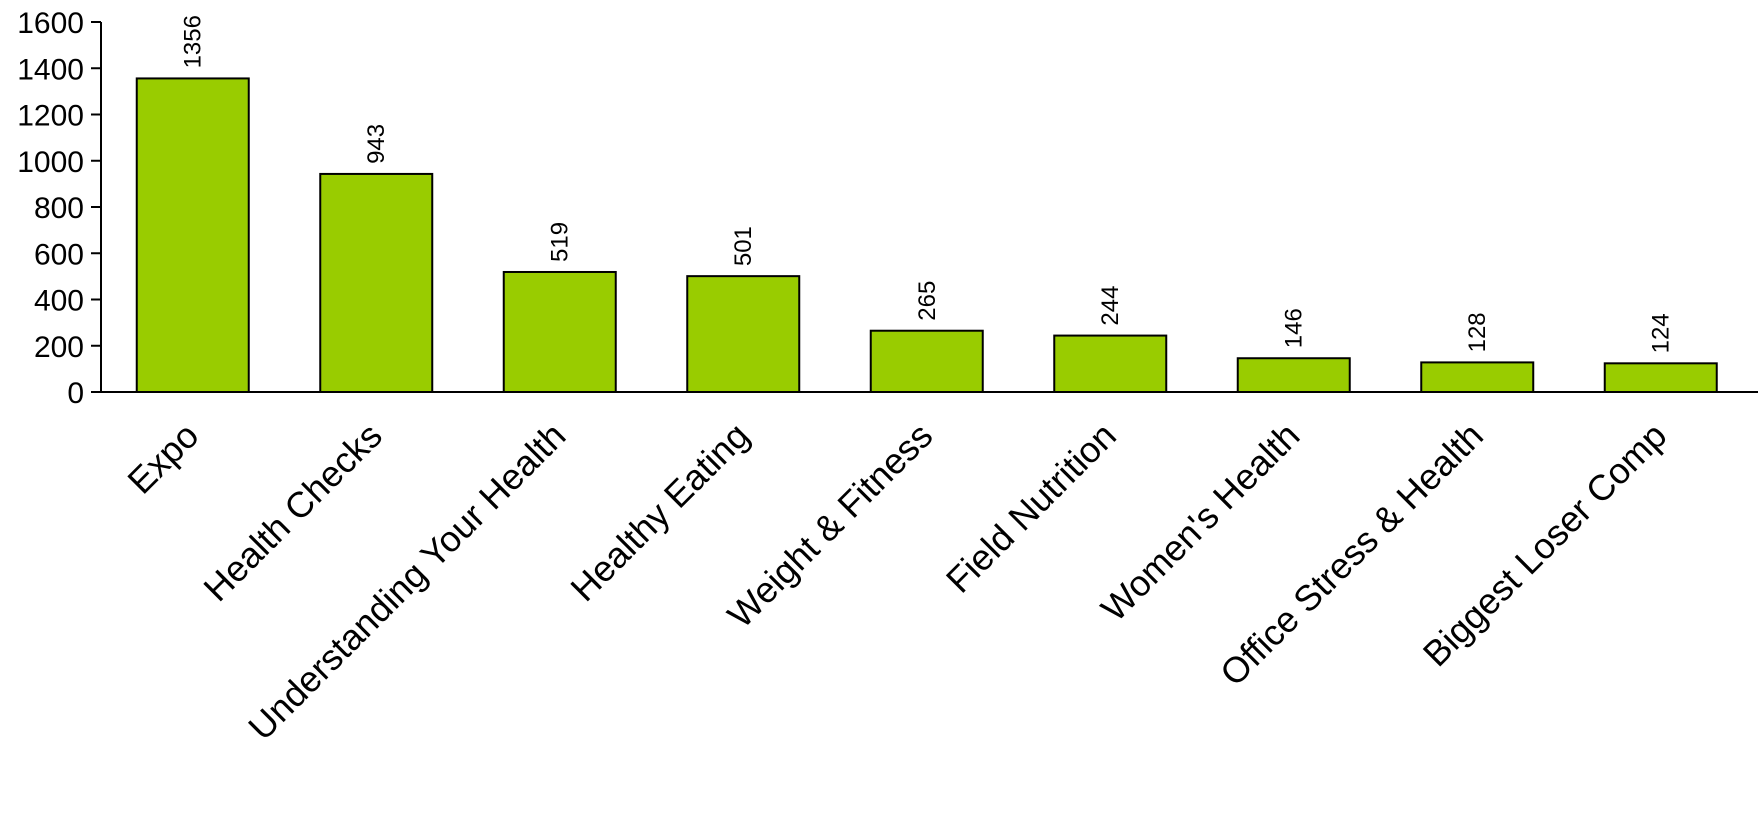  What do you see at coordinates (1110, 306) in the screenshot?
I see `data-label: 244` at bounding box center [1110, 306].